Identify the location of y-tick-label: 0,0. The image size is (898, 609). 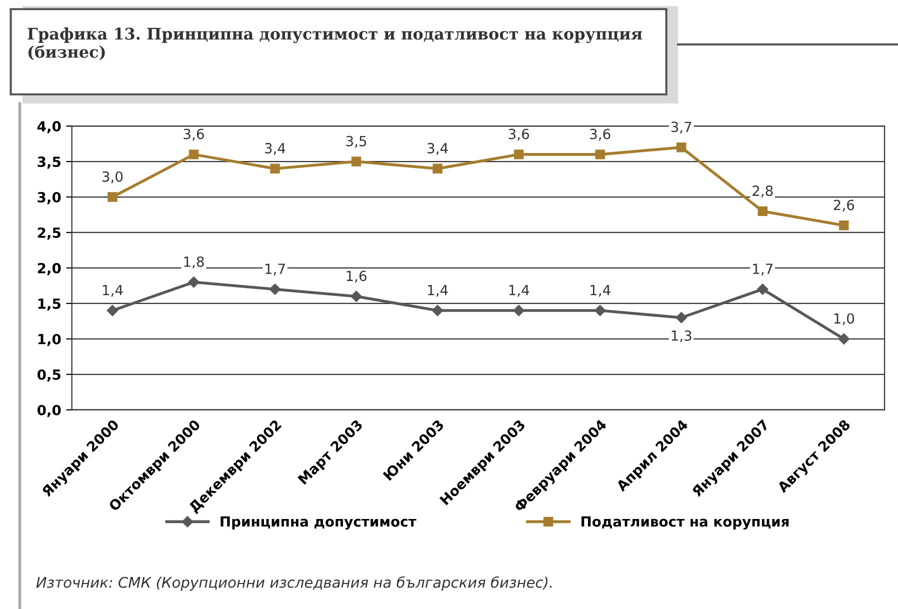
(49, 411).